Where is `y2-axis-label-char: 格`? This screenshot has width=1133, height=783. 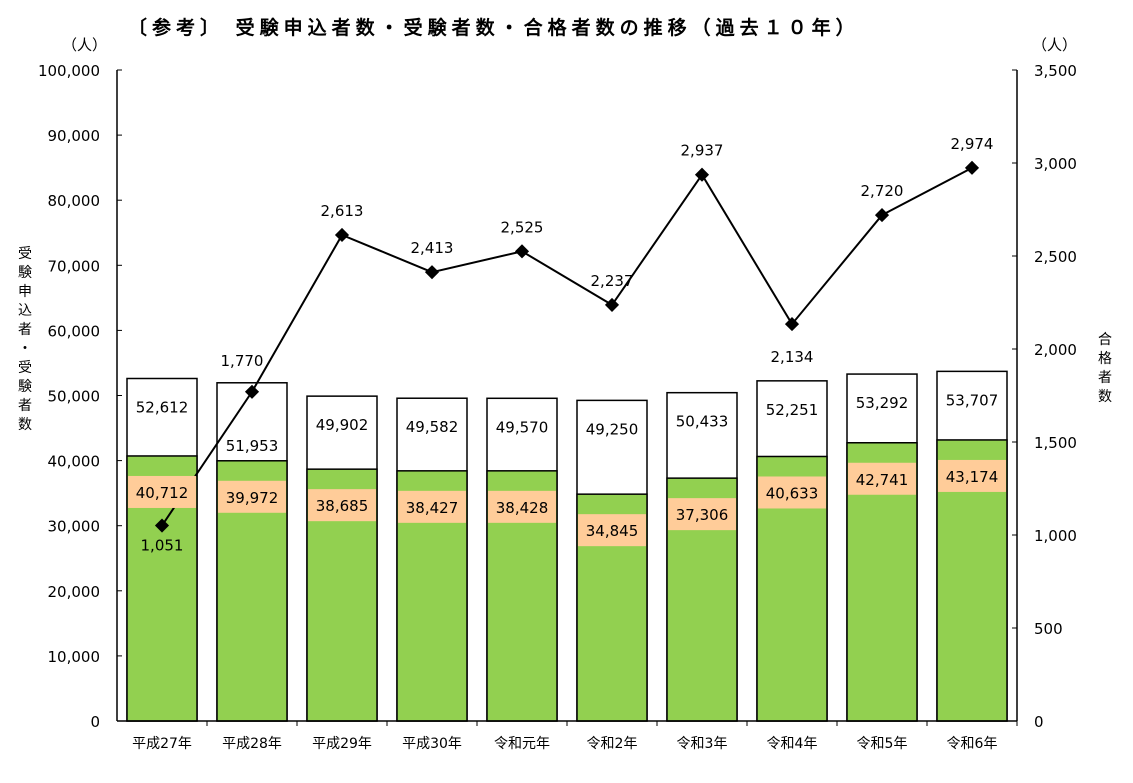
y2-axis-label-char: 格 is located at coordinates (1105, 359).